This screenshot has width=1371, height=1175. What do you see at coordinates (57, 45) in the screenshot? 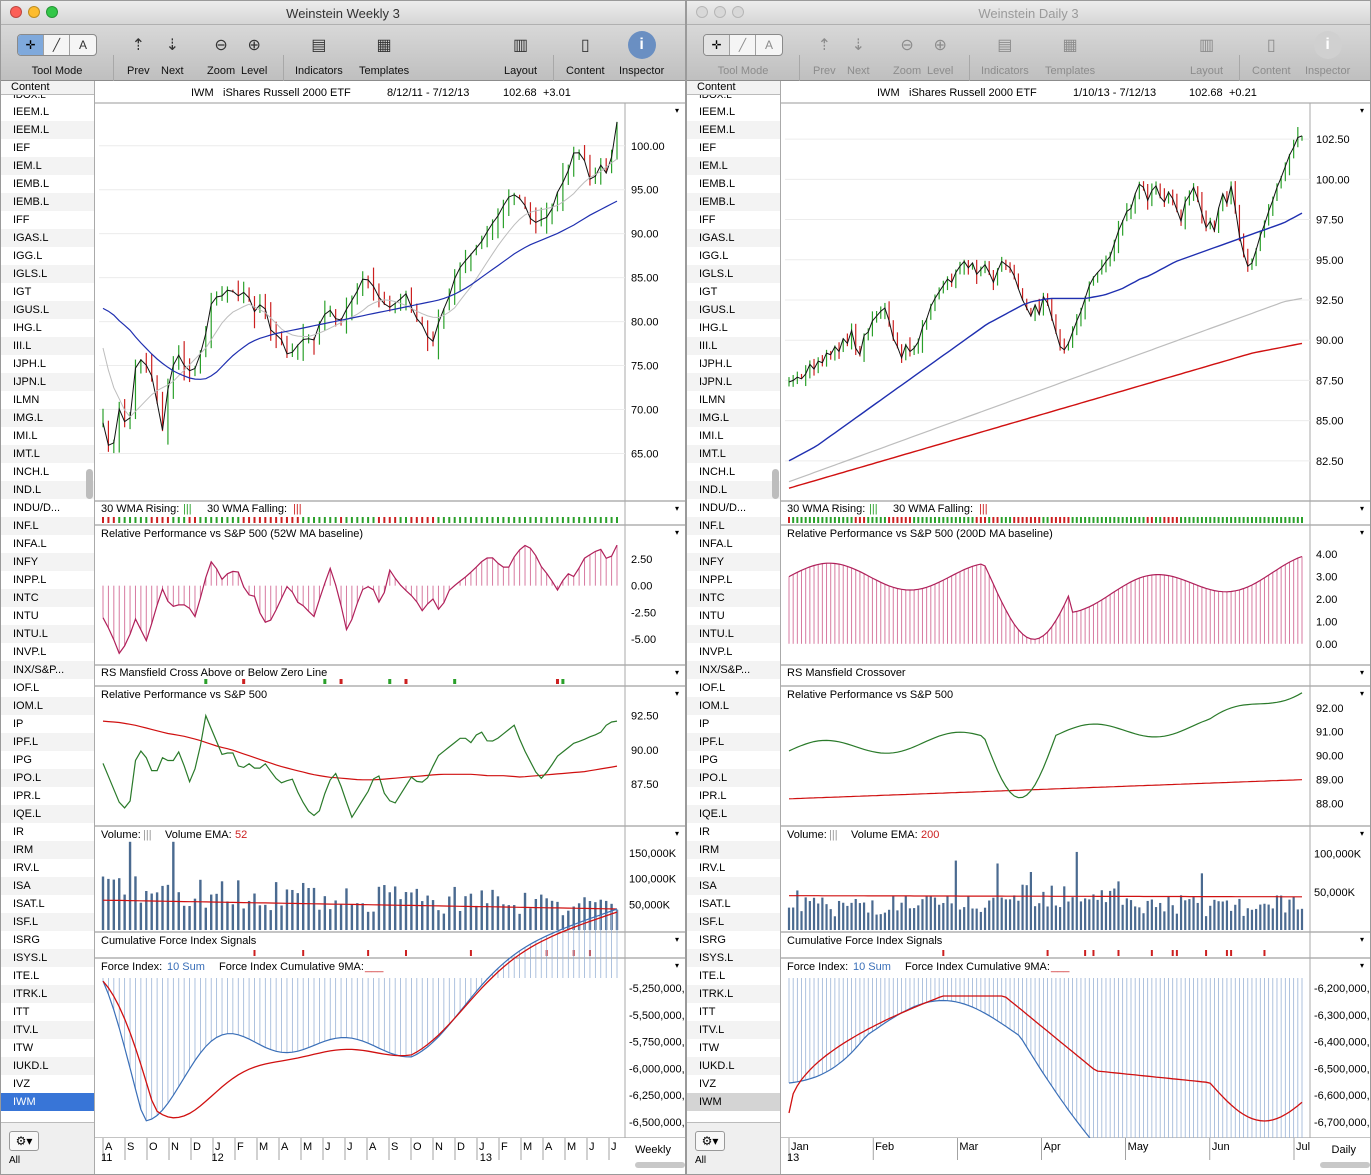
I see `line-tool-icon: ╱` at bounding box center [57, 45].